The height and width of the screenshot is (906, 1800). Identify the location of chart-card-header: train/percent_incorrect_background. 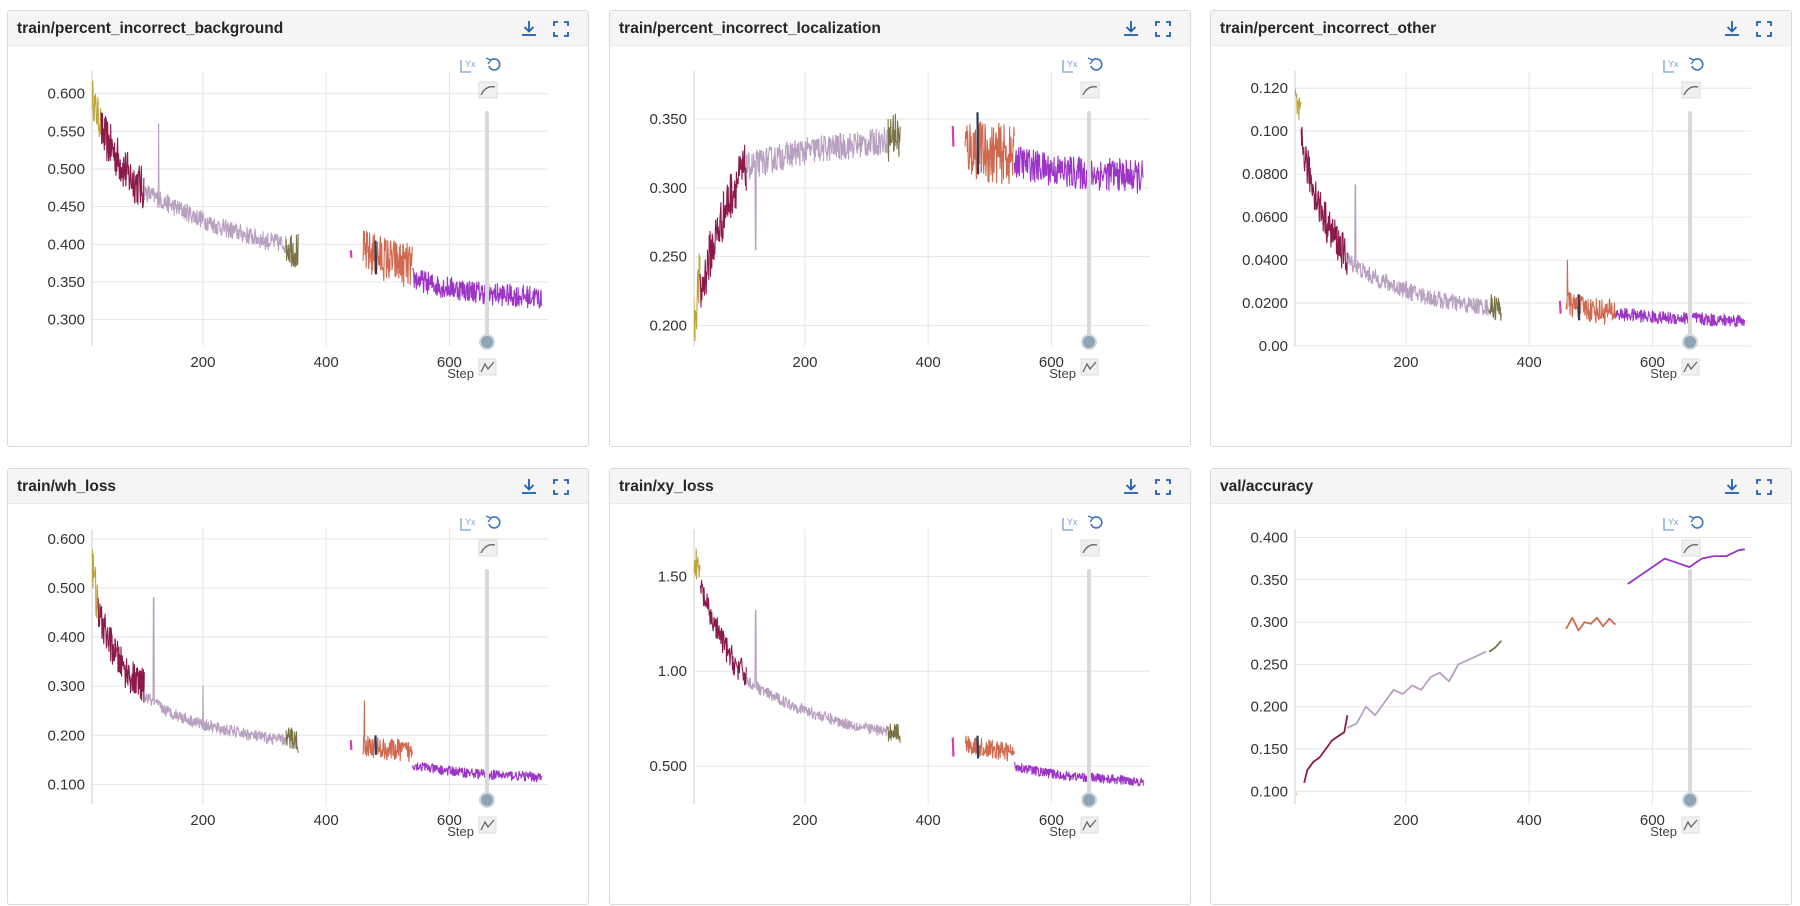
(298, 28).